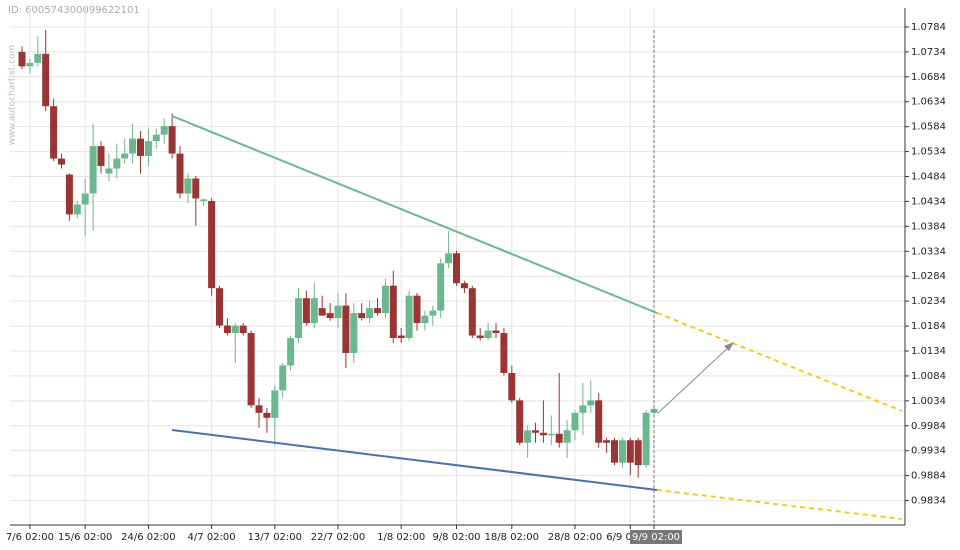 The width and height of the screenshot is (960, 550). Describe the element at coordinates (928, 451) in the screenshot. I see `y-tick-label: 0.9934` at that location.